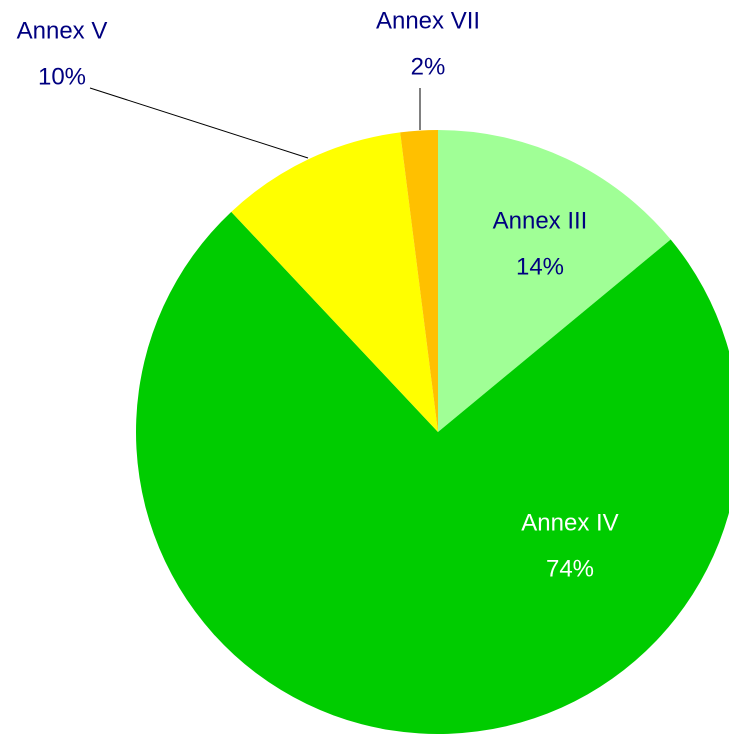 This screenshot has height=734, width=729. What do you see at coordinates (199, 123) in the screenshot?
I see `leader-line` at bounding box center [199, 123].